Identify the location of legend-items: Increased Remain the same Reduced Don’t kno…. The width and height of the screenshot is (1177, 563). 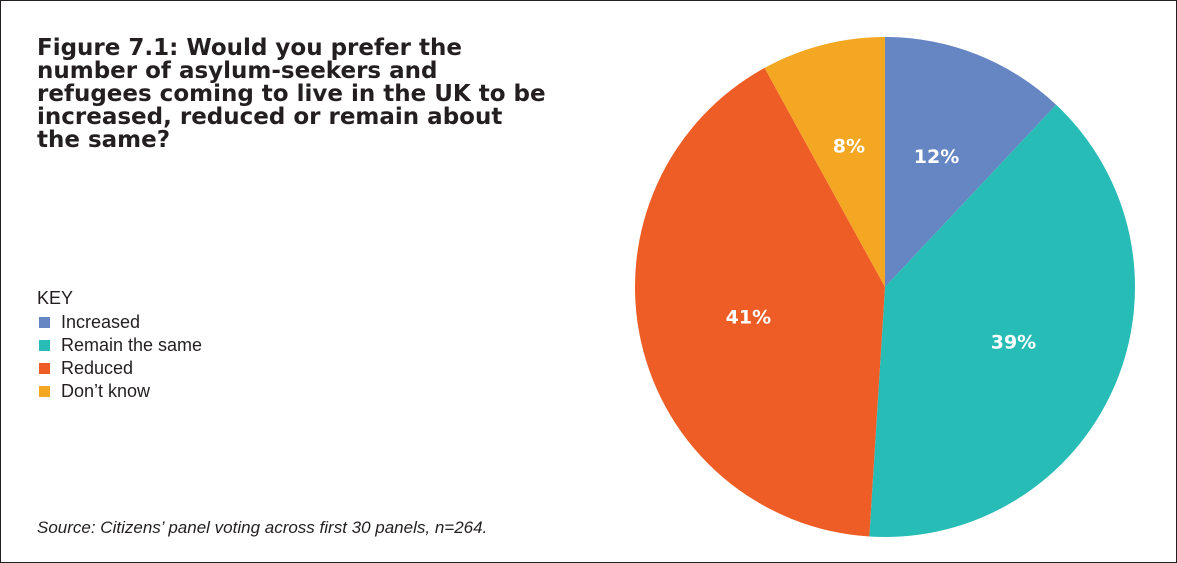
(119, 357).